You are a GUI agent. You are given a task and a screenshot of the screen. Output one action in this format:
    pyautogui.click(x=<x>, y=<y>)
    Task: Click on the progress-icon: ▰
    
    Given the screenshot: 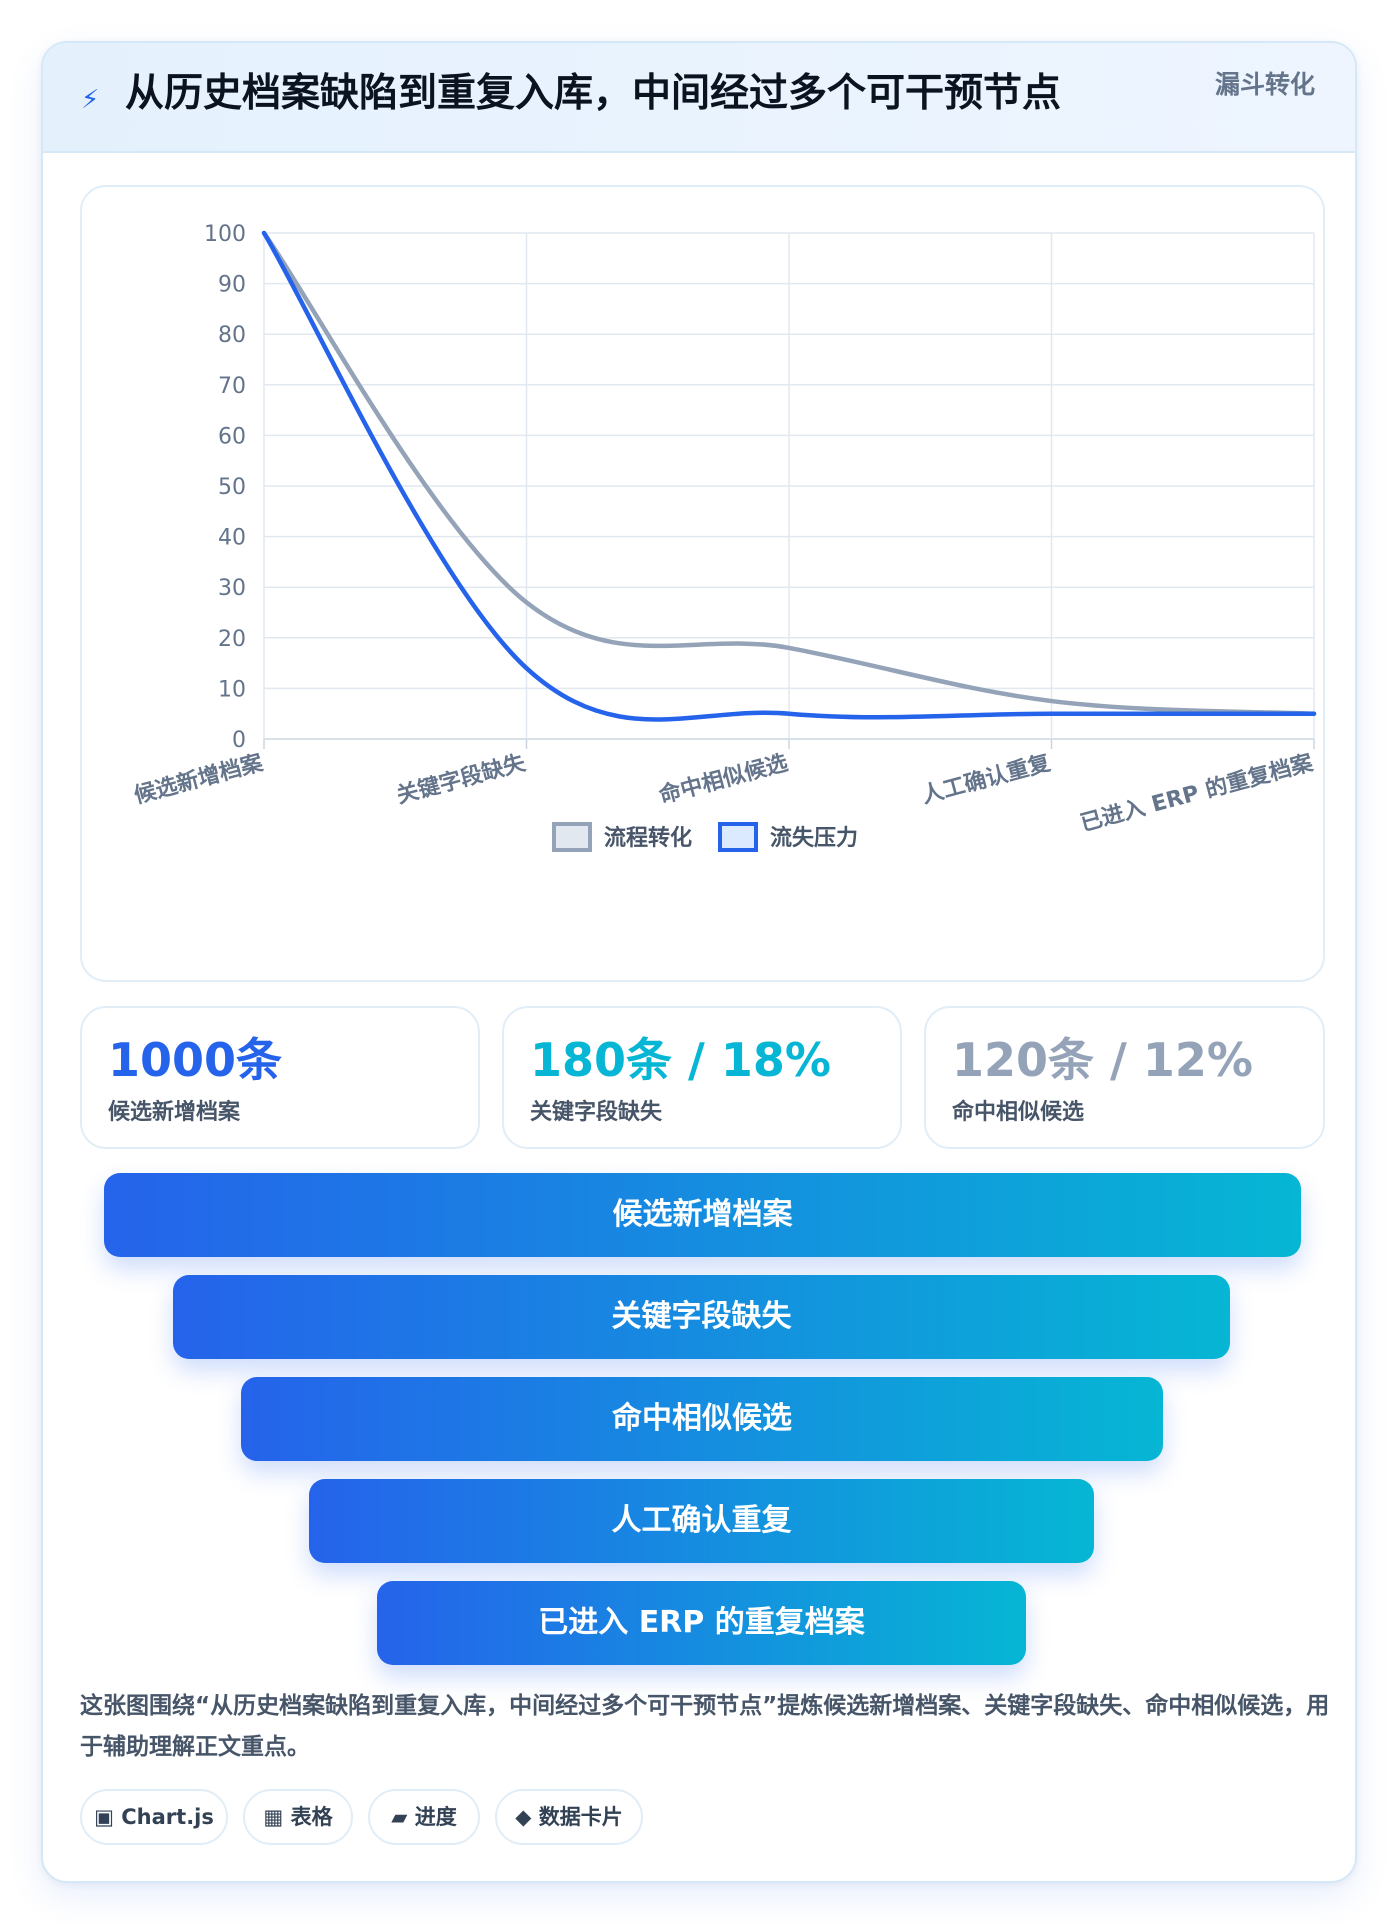 What is the action you would take?
    pyautogui.click(x=399, y=1817)
    